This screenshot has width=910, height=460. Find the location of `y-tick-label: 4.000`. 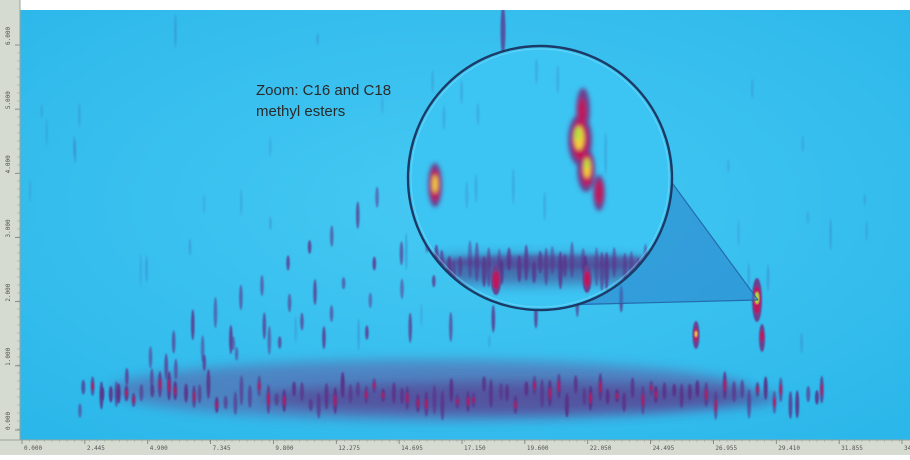

y-tick-label: 4.000 is located at coordinates (8, 164).